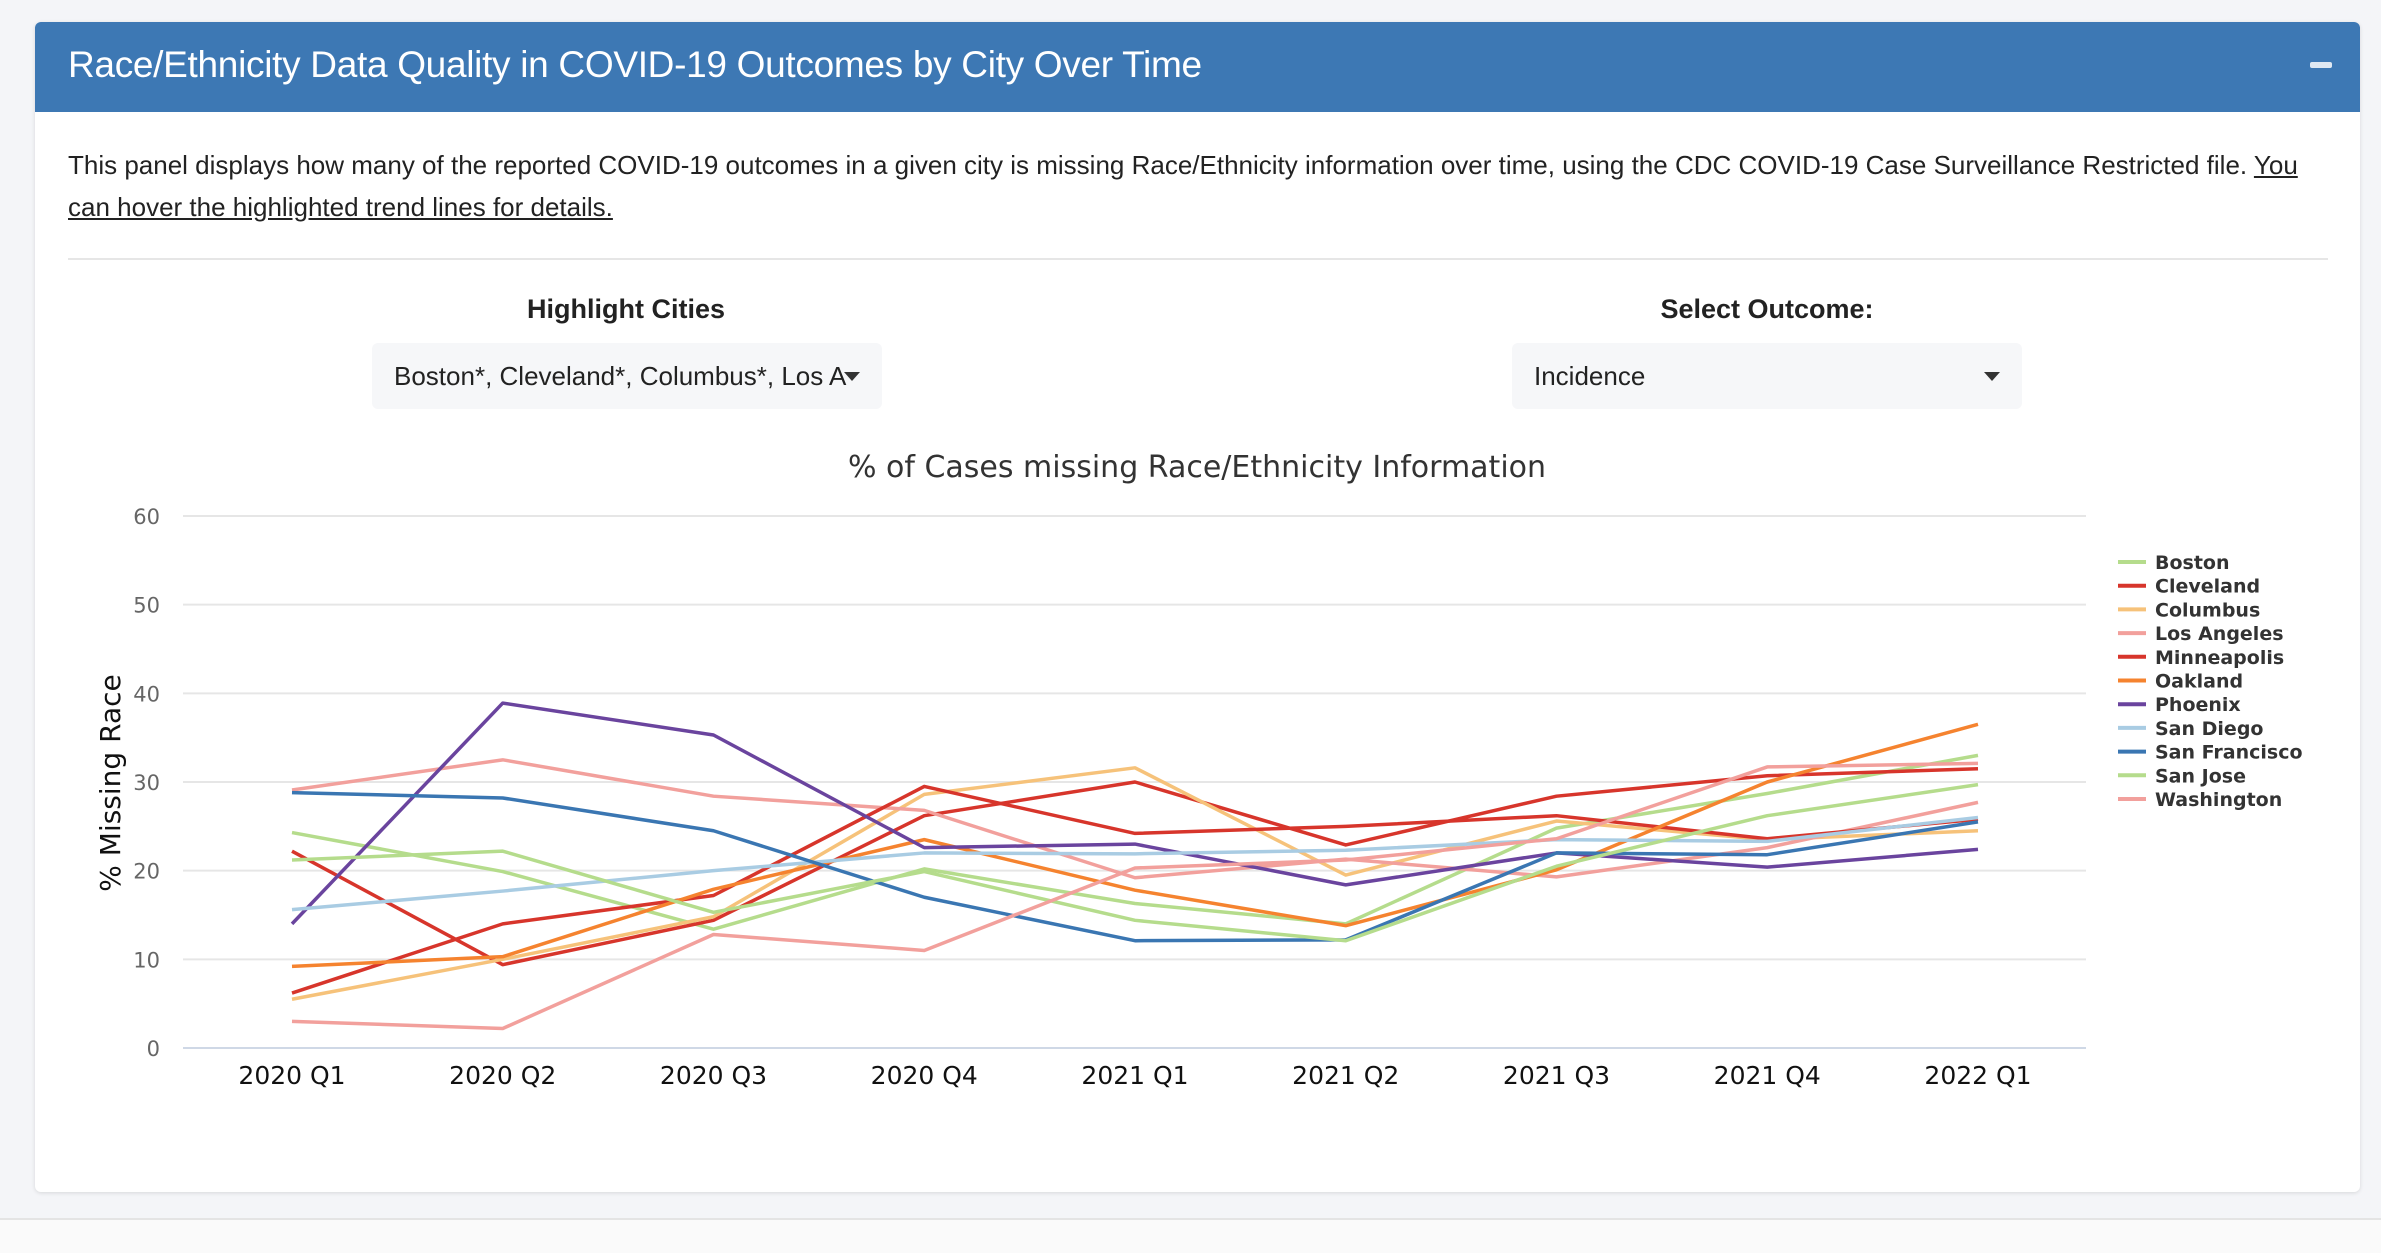 The height and width of the screenshot is (1253, 2381). What do you see at coordinates (146, 783) in the screenshot?
I see `y-tick-label: 30` at bounding box center [146, 783].